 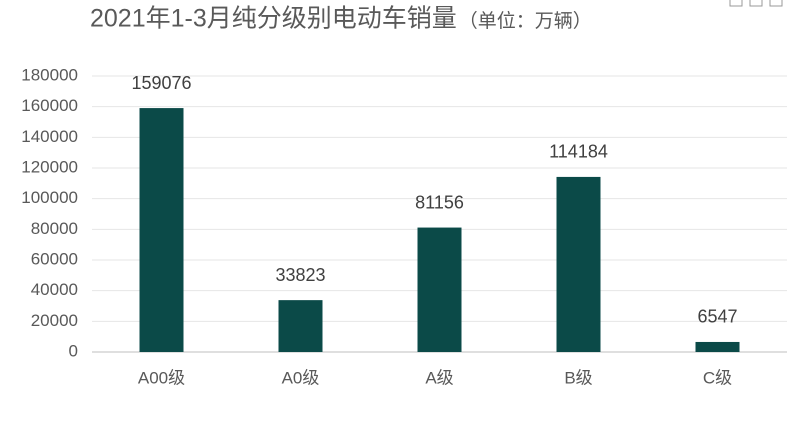 I want to click on y-tick-label: 20000, so click(x=54, y=320).